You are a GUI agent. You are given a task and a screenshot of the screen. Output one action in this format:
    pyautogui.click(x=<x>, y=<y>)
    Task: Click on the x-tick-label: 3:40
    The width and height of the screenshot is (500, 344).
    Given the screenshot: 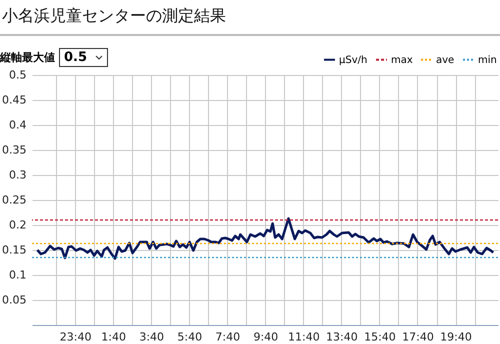 What is the action you would take?
    pyautogui.click(x=151, y=337)
    